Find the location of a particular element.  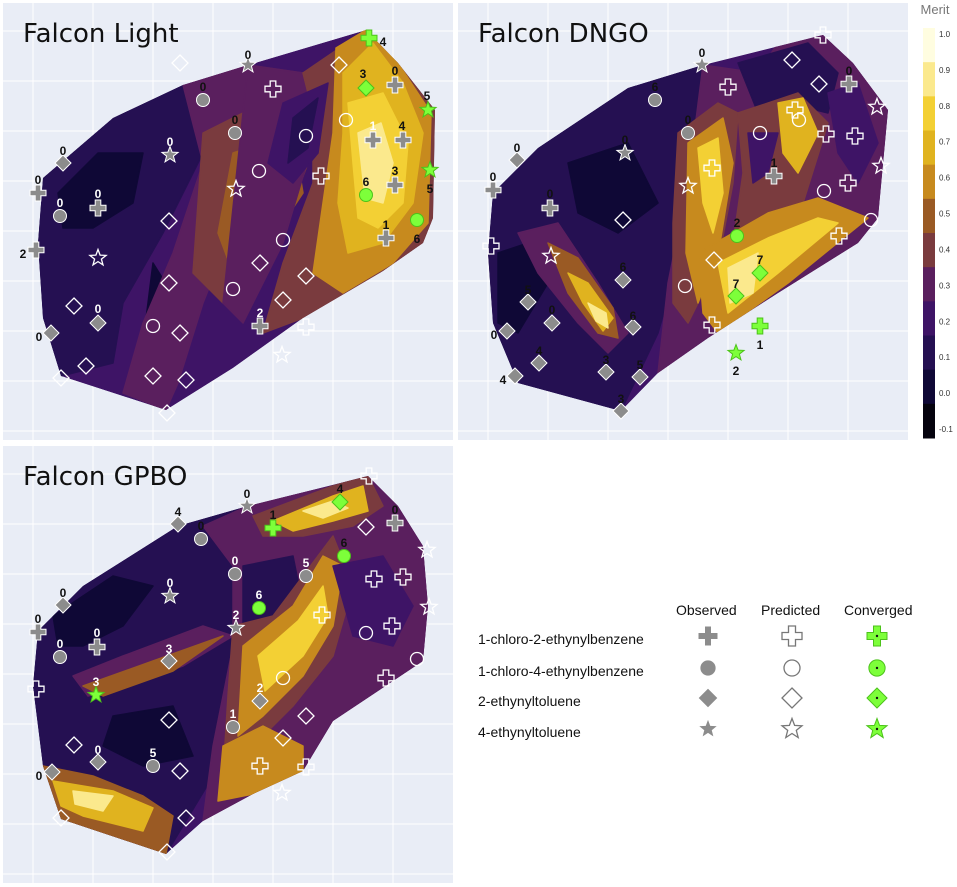

legend-label: 2-ethynyltoluene is located at coordinates (529, 701).